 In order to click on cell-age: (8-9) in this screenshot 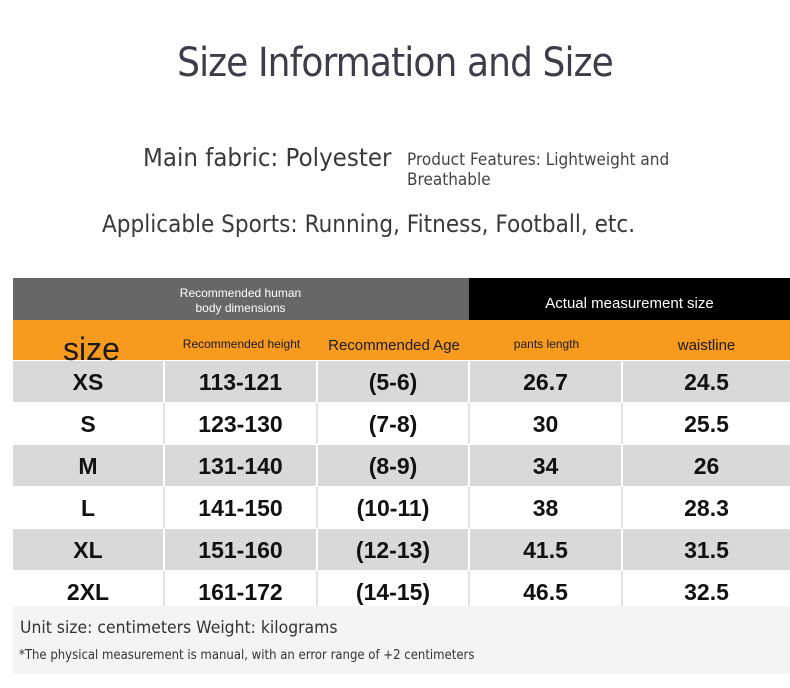, I will do `click(394, 465)`.